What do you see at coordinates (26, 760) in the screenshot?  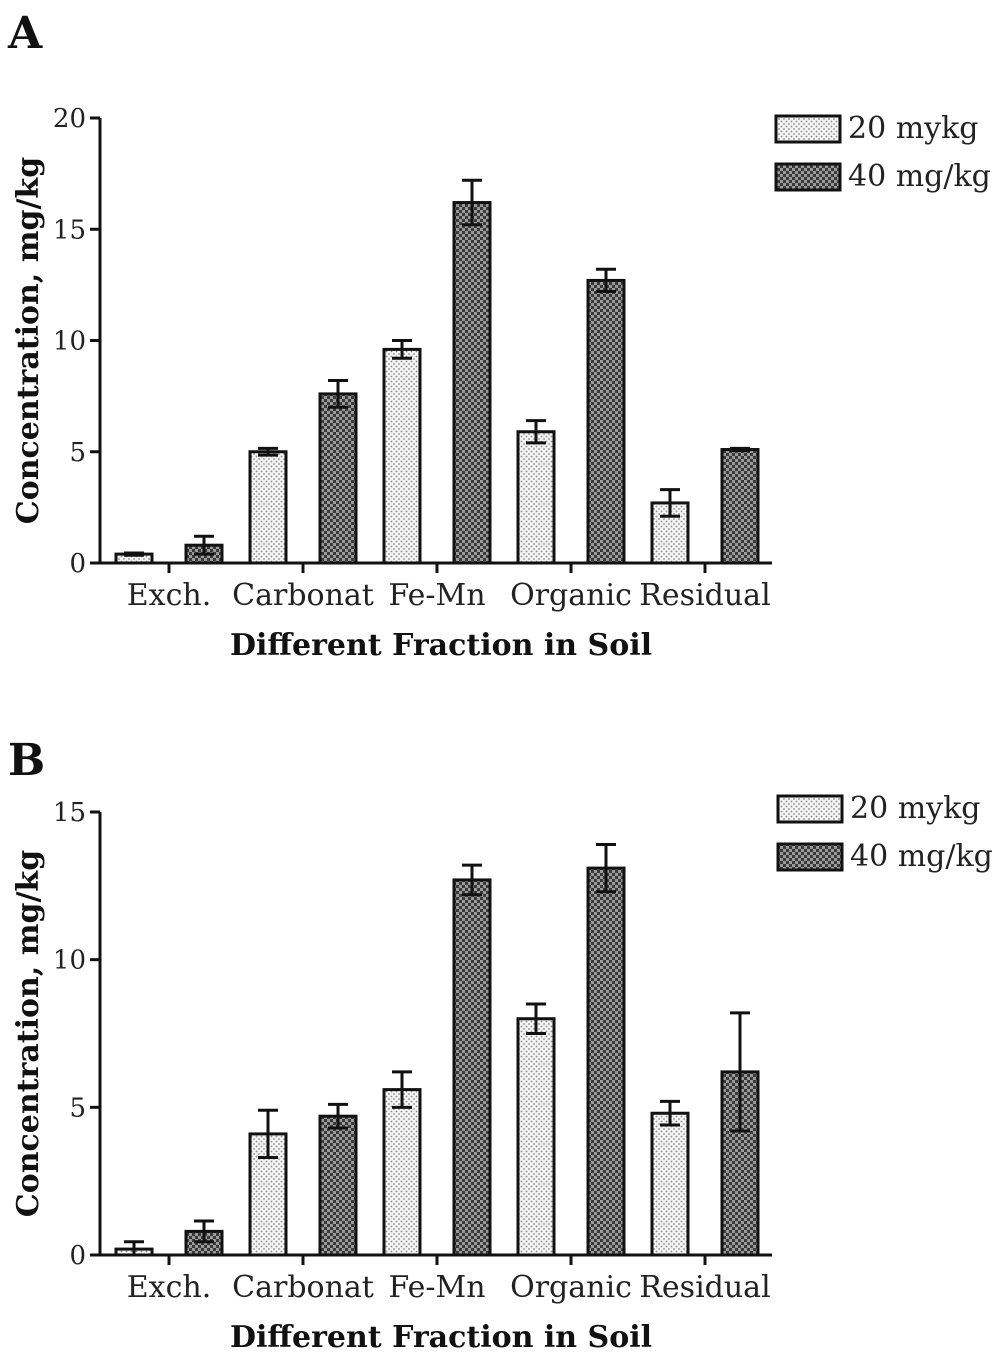 I see `panel-label: B` at bounding box center [26, 760].